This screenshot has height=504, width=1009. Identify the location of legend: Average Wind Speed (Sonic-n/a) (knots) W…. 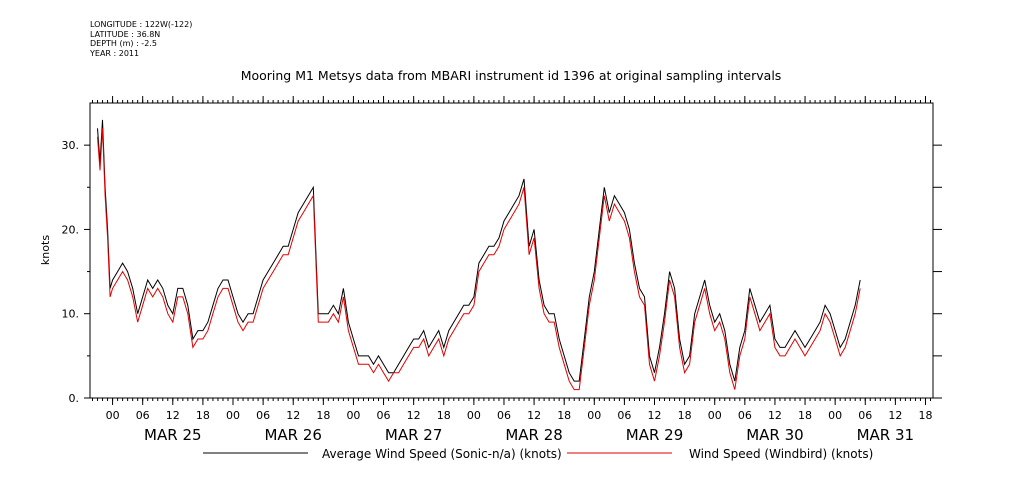
(538, 454).